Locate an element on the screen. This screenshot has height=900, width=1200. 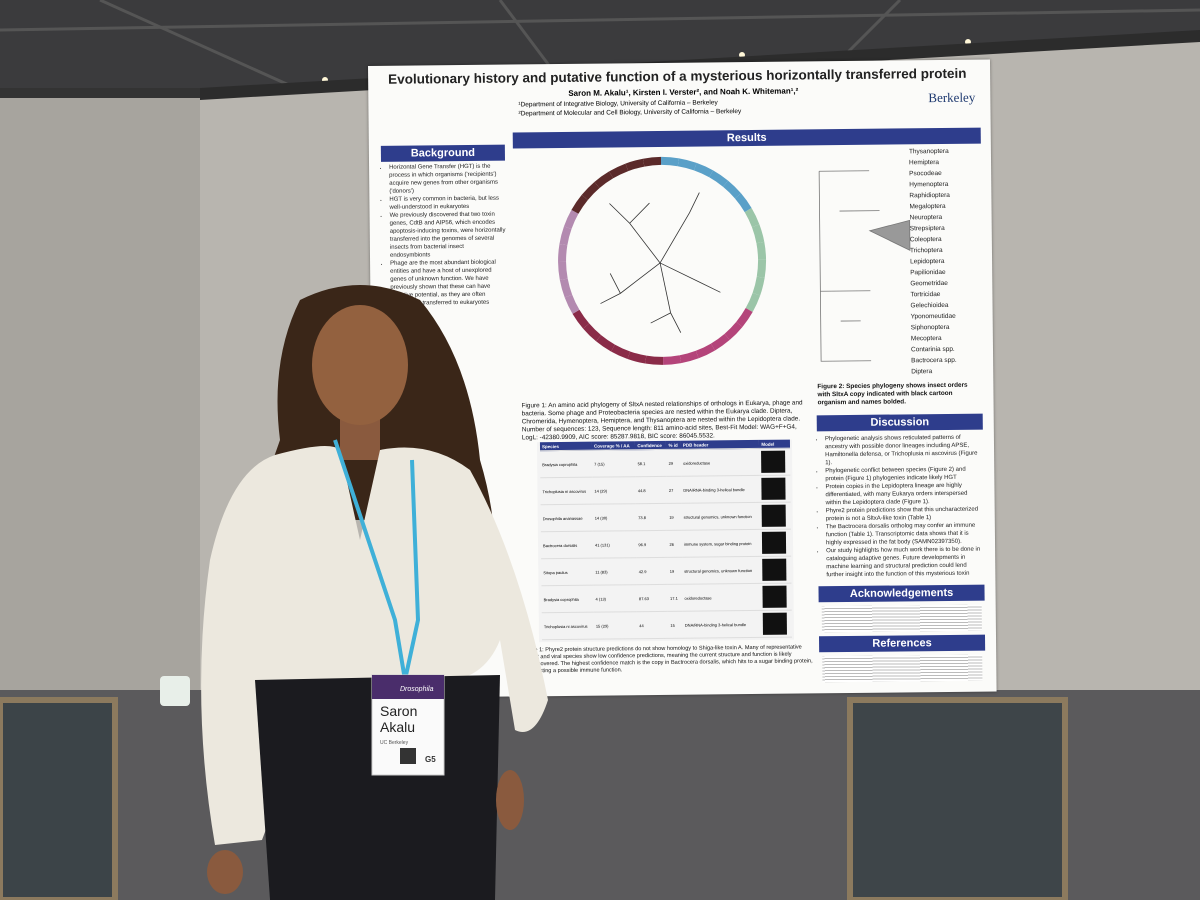
badge-qr is located at coordinates (408, 756).